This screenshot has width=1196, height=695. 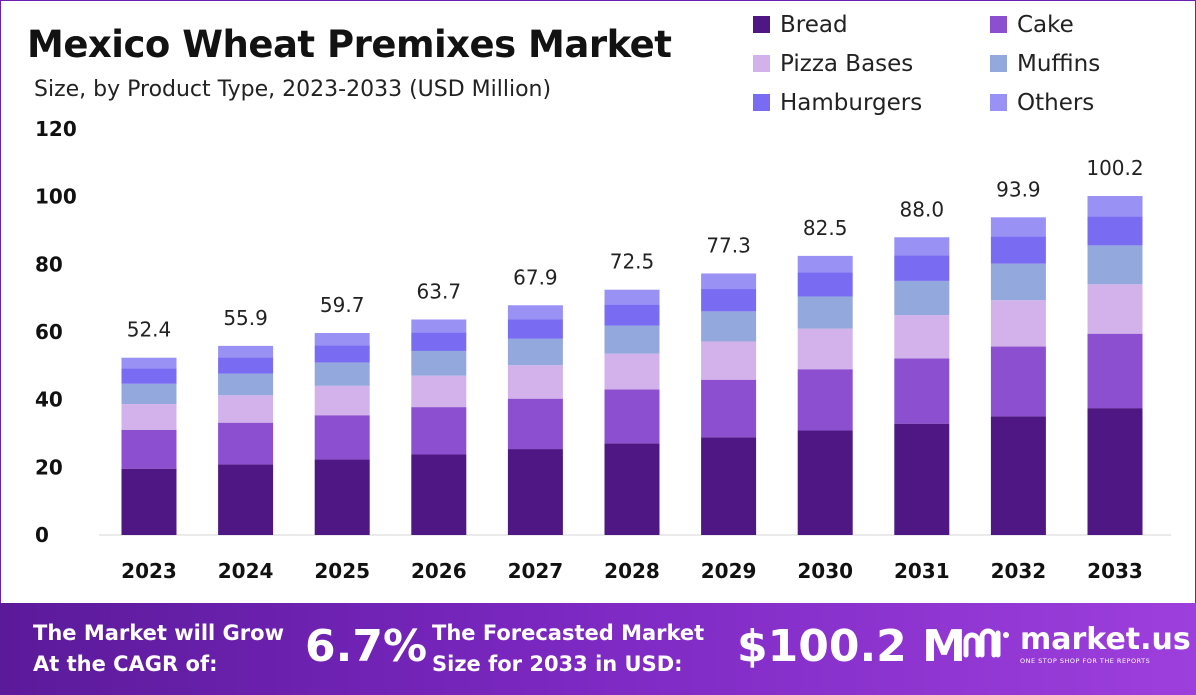 What do you see at coordinates (536, 571) in the screenshot?
I see `x-tick-label: 2027` at bounding box center [536, 571].